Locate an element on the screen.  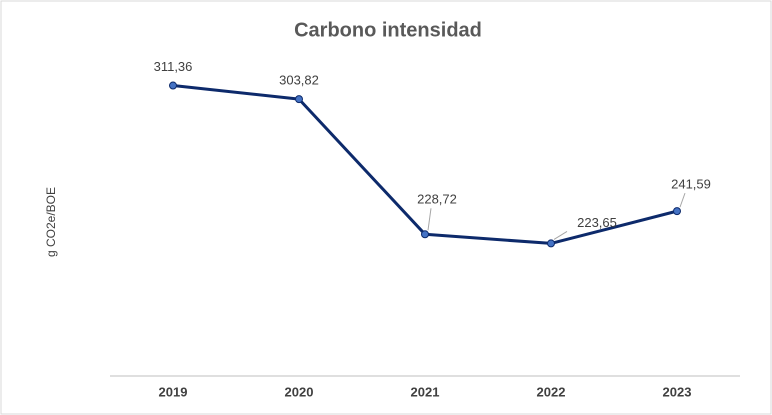
data-label: 223,65 is located at coordinates (597, 222).